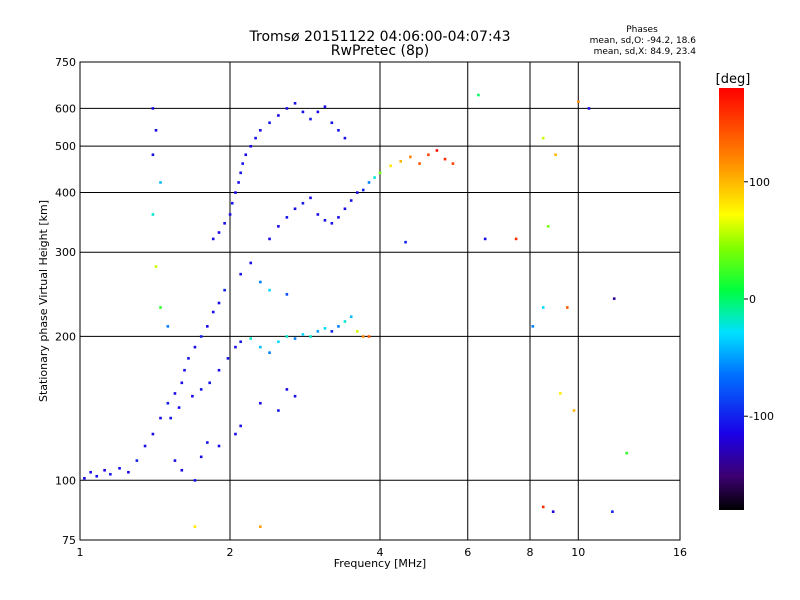  I want to click on colorbar, so click(731, 299).